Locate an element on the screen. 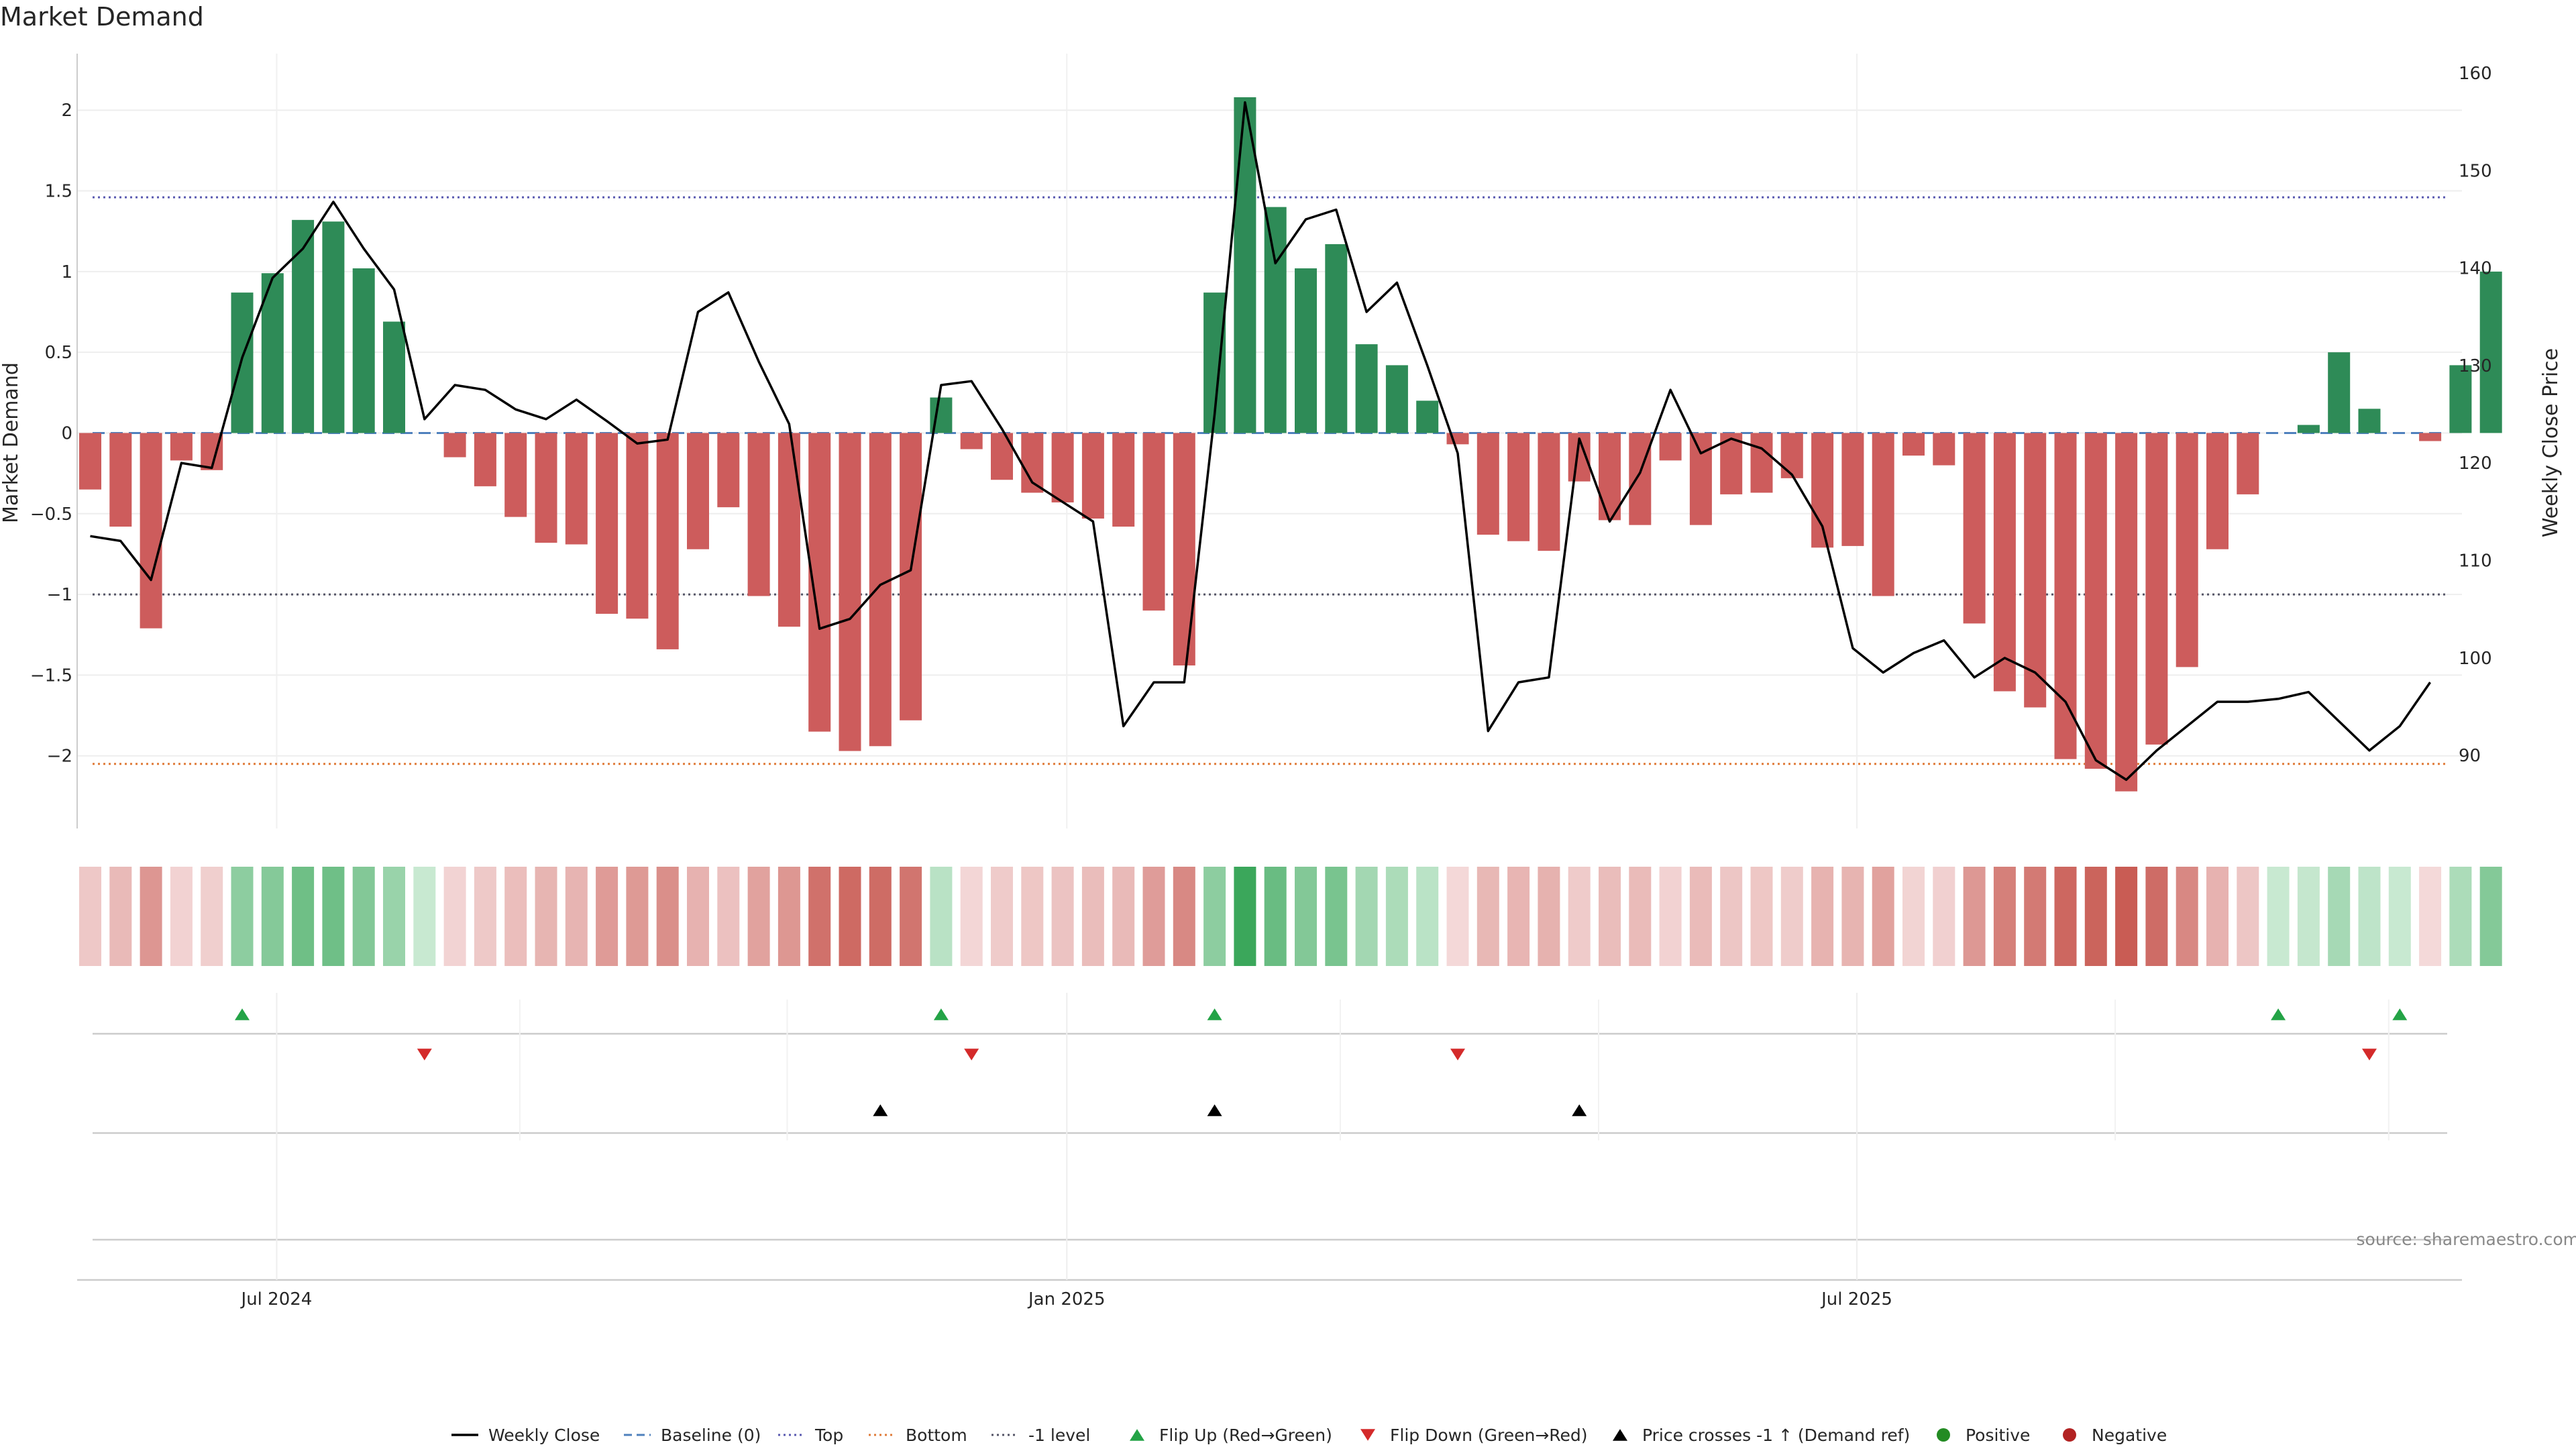 This screenshot has height=1449, width=2576. left-tick-label: 0 is located at coordinates (66, 433).